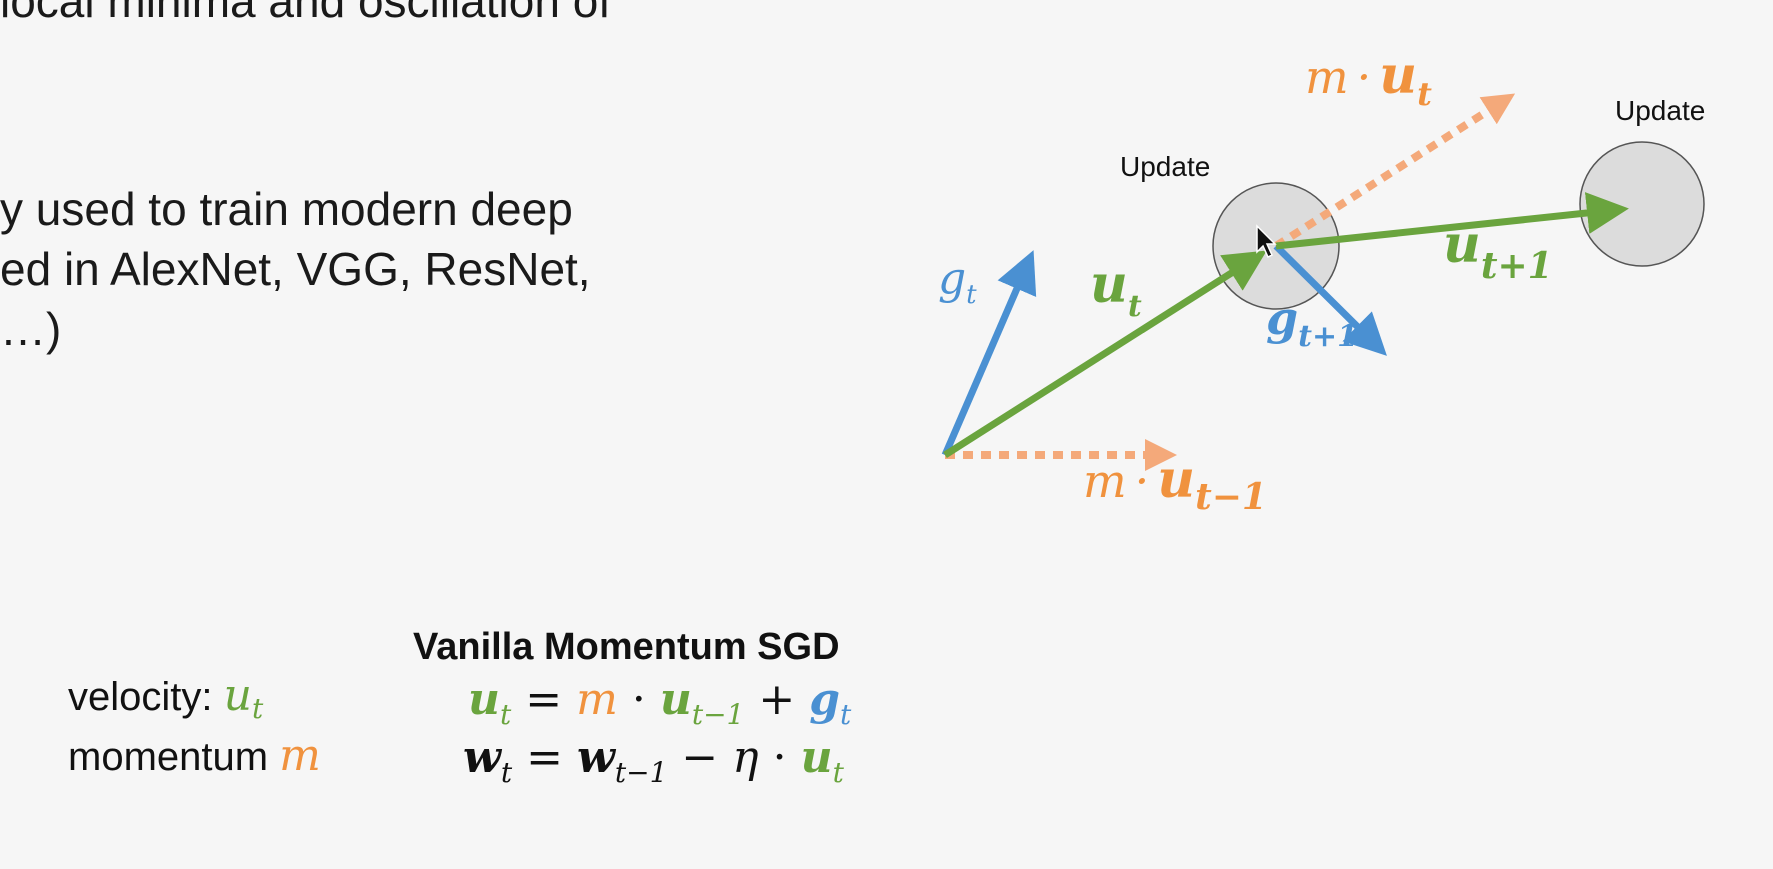 Image resolution: width=1773 pixels, height=869 pixels. What do you see at coordinates (653, 760) in the screenshot?
I see `weight-update-equation: wt = wt−1 − η · ut` at bounding box center [653, 760].